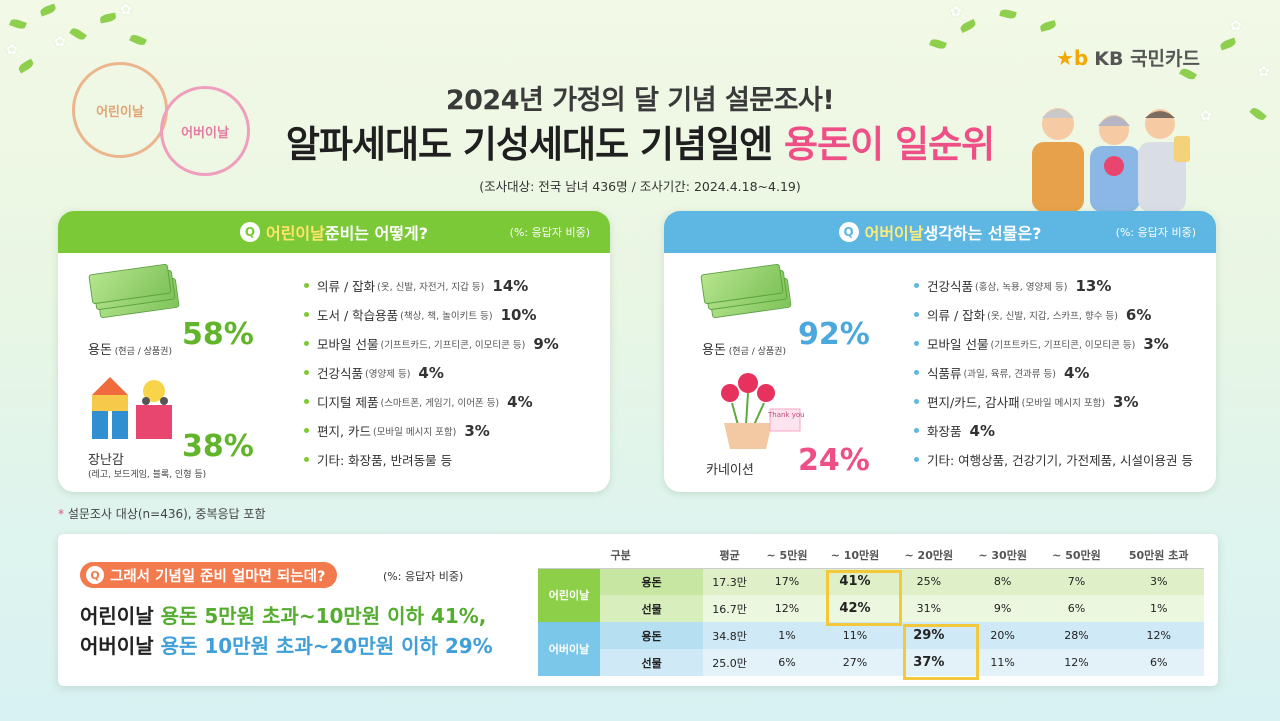 The image size is (1280, 721). Describe the element at coordinates (1155, 232) in the screenshot. I see `parents-unit-note: (%: 응답자 비중)` at that location.